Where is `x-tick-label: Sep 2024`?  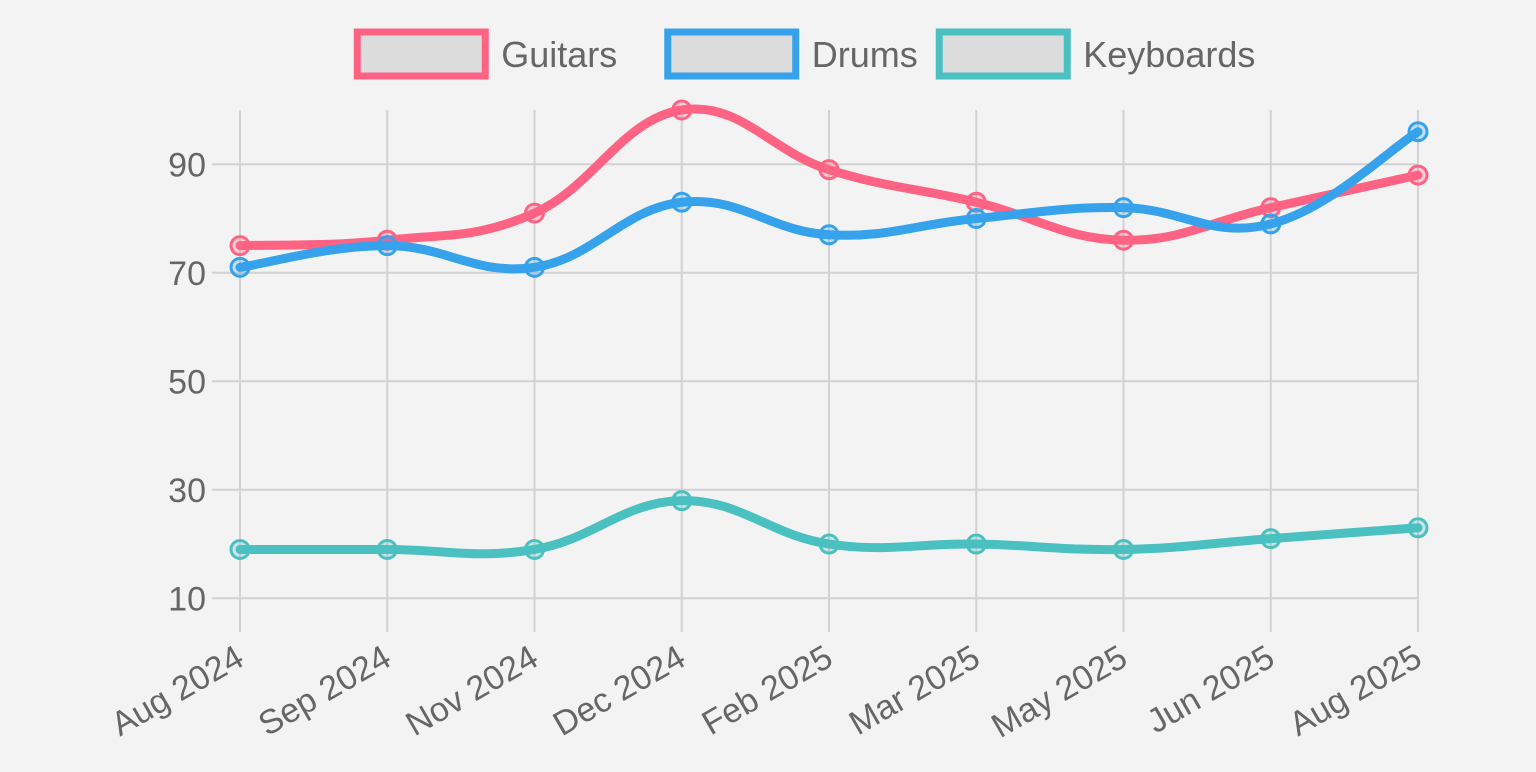
x-tick-label: Sep 2024 is located at coordinates (324, 691).